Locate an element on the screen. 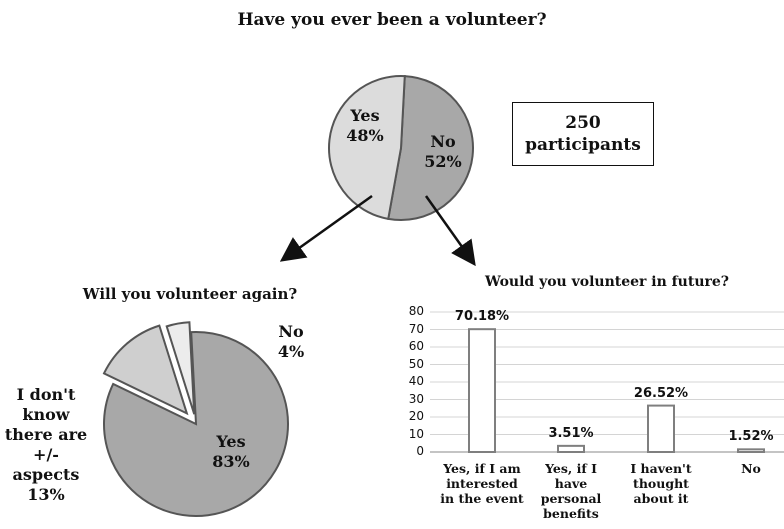 Image resolution: width=784 pixels, height=529 pixels. label-again-no-value: 4% is located at coordinates (291, 351).